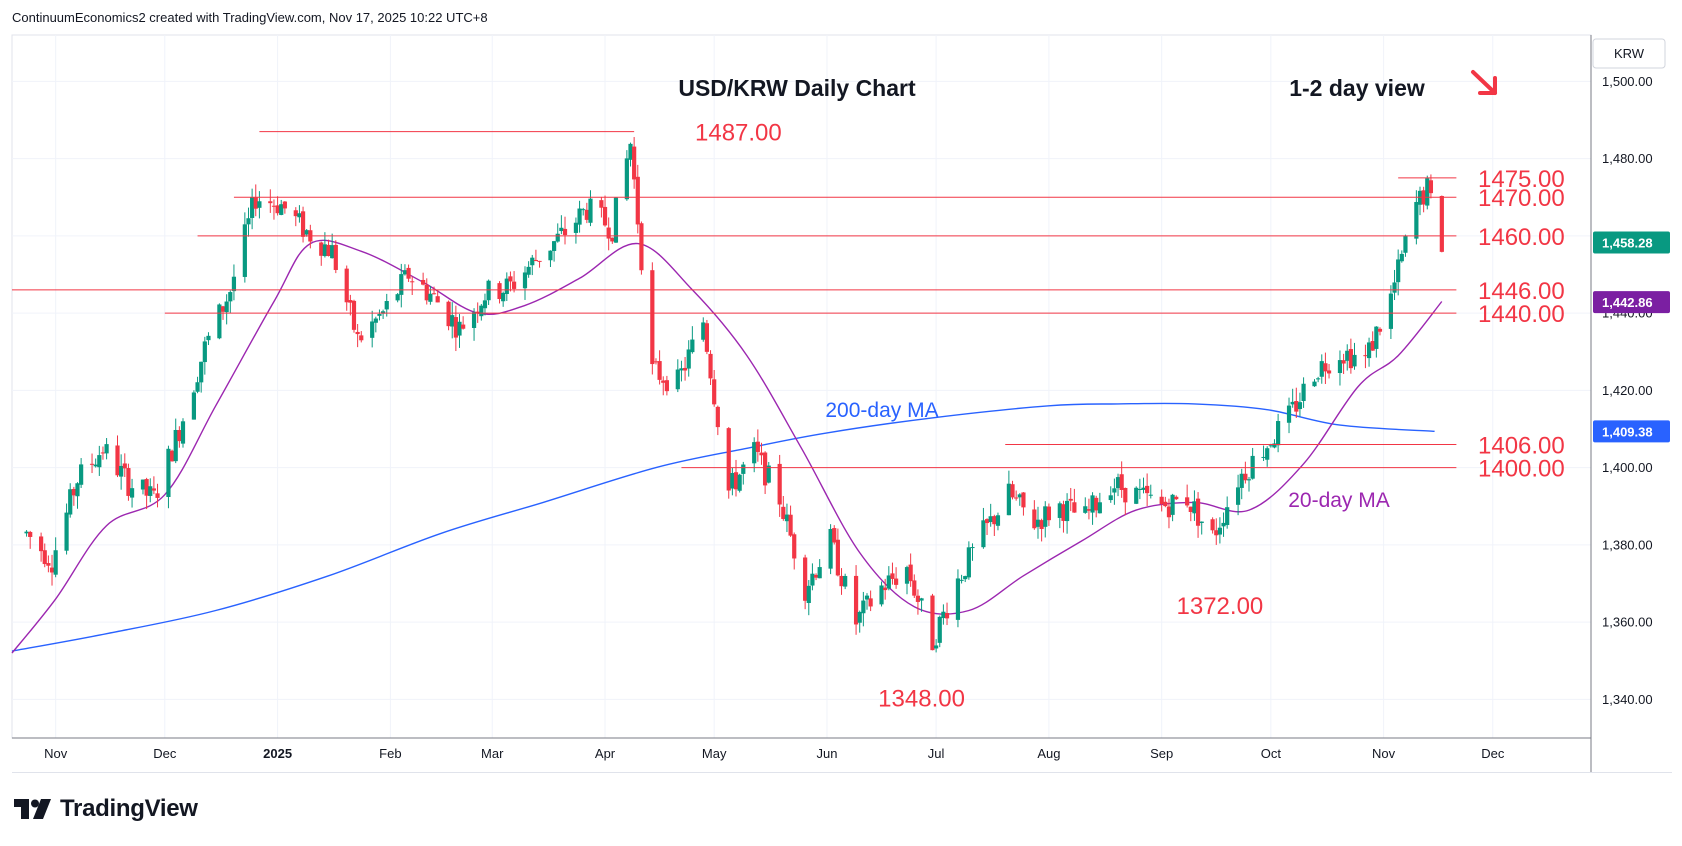 This screenshot has height=846, width=1682. What do you see at coordinates (1627, 622) in the screenshot?
I see `y-tick-label: 1,360.00` at bounding box center [1627, 622].